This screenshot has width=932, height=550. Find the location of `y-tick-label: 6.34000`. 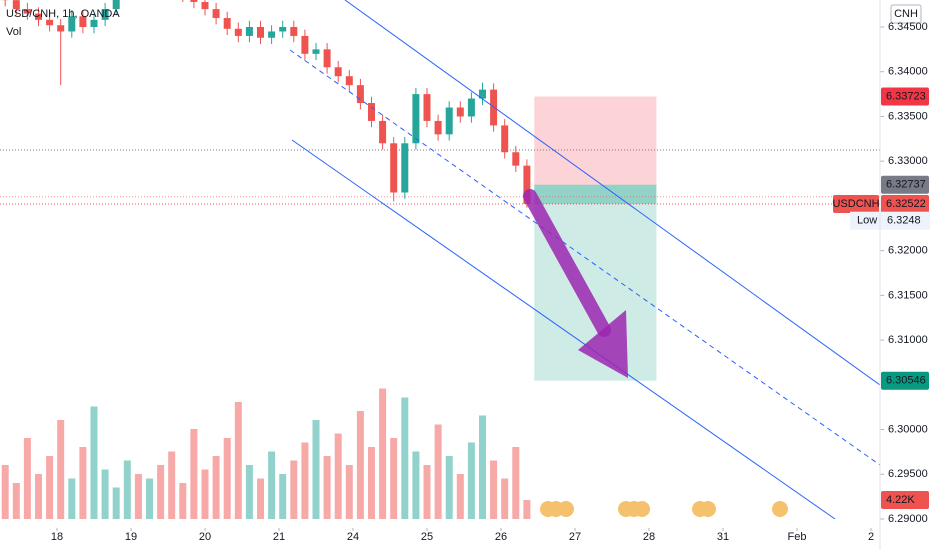

y-tick-label: 6.34000 is located at coordinates (908, 72).